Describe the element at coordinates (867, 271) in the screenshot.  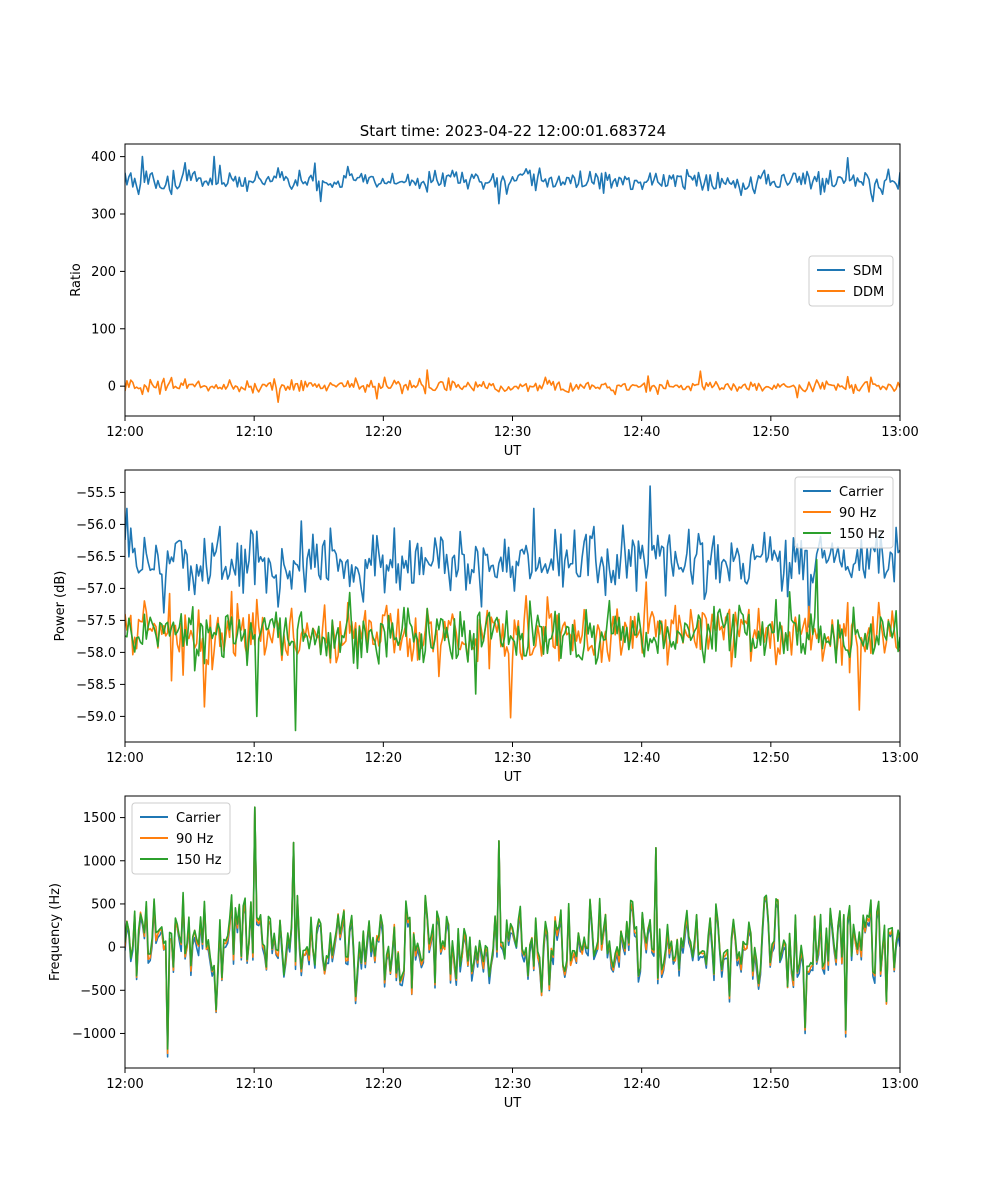
I see `legend-label: SDM` at that location.